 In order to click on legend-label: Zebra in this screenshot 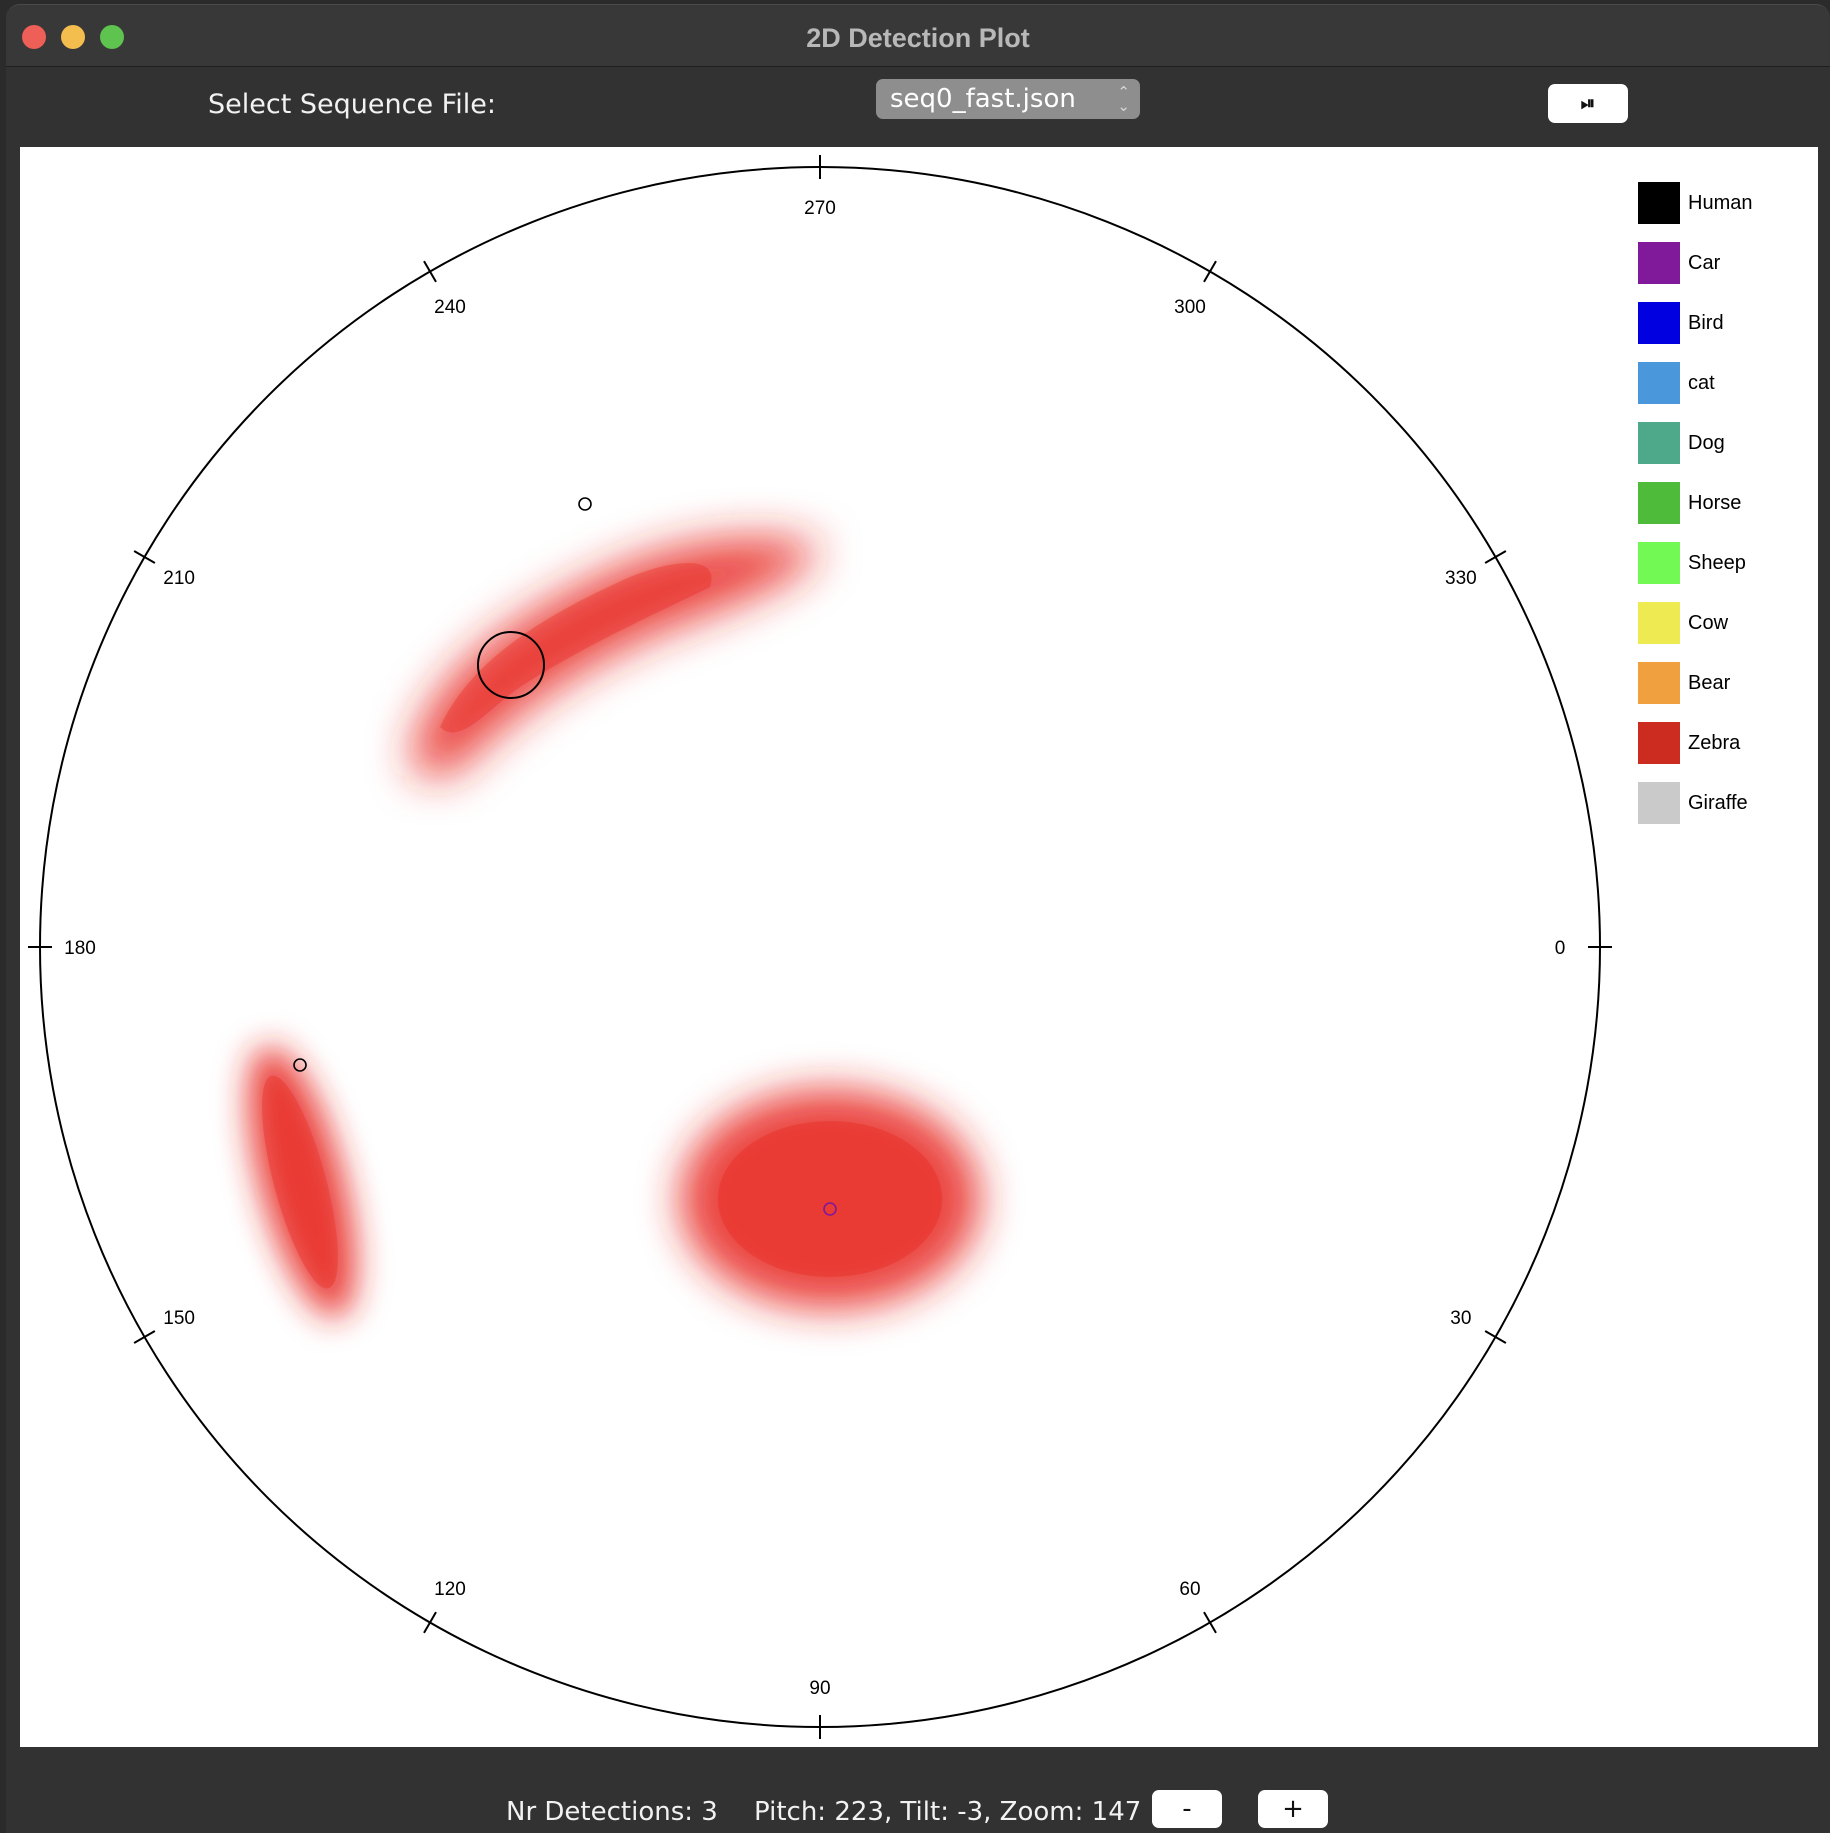, I will do `click(1714, 743)`.